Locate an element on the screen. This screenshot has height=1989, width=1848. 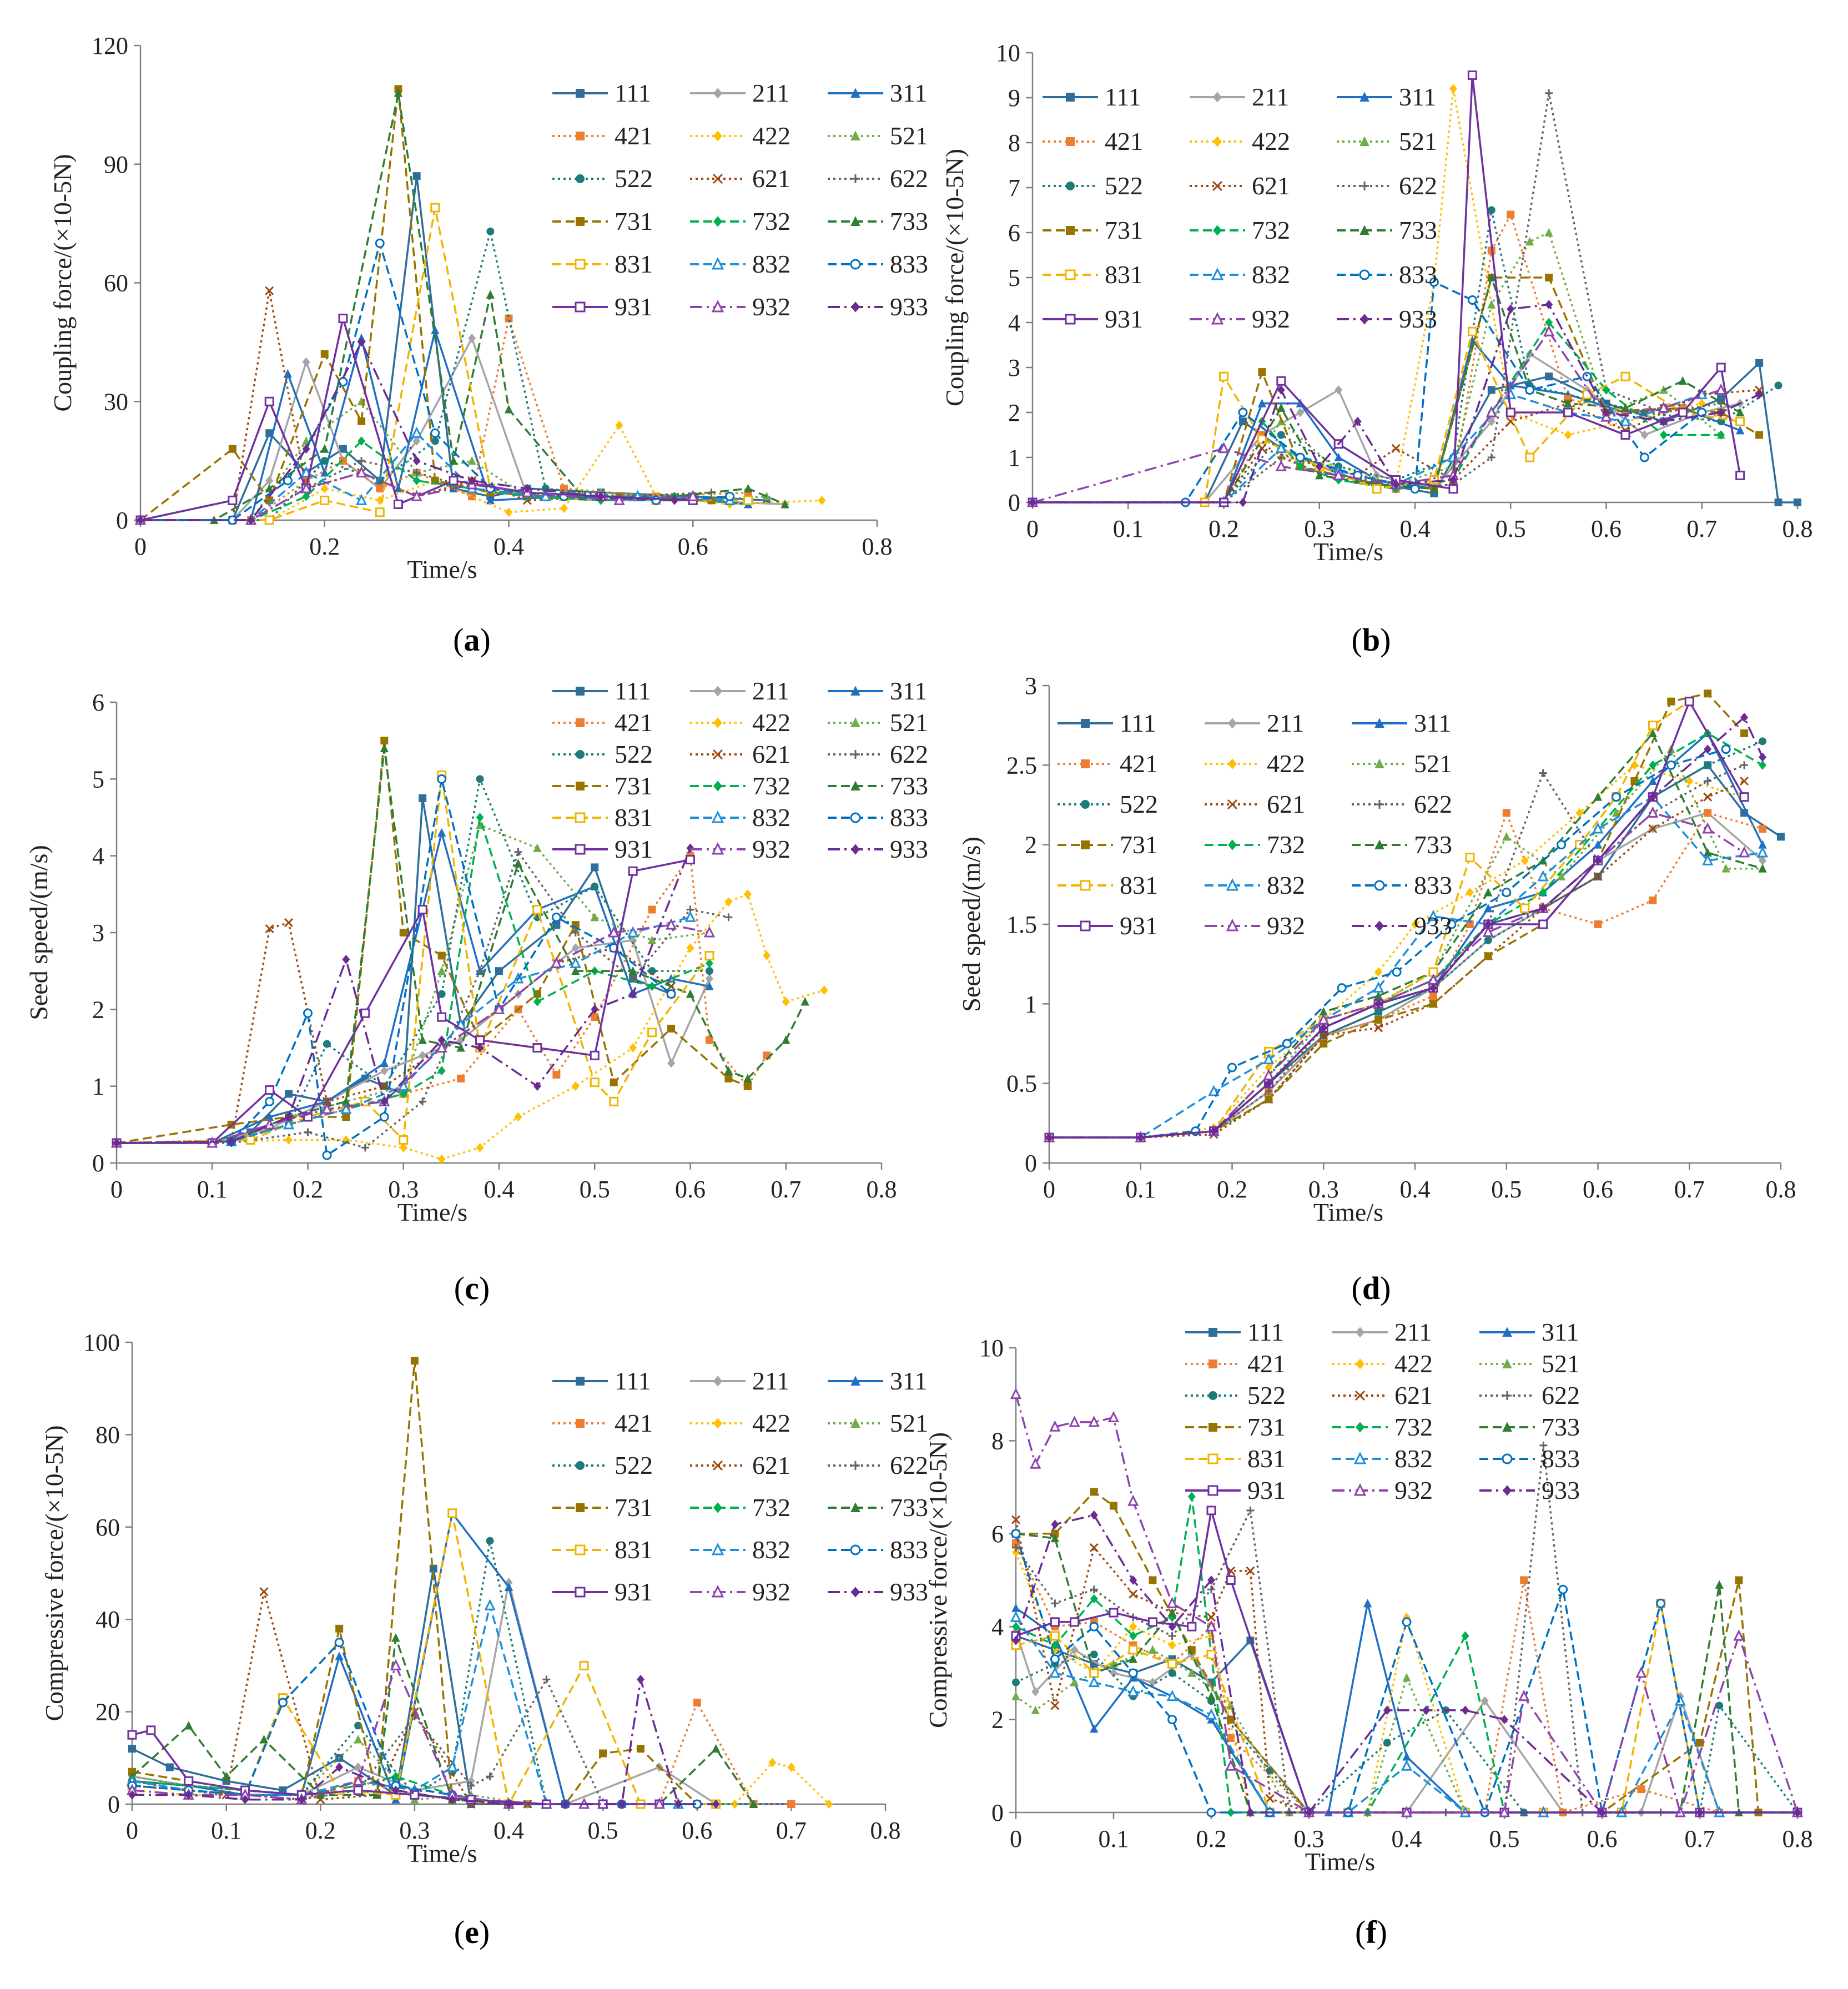
legend-item-832: 832 is located at coordinates (1382, 1458).